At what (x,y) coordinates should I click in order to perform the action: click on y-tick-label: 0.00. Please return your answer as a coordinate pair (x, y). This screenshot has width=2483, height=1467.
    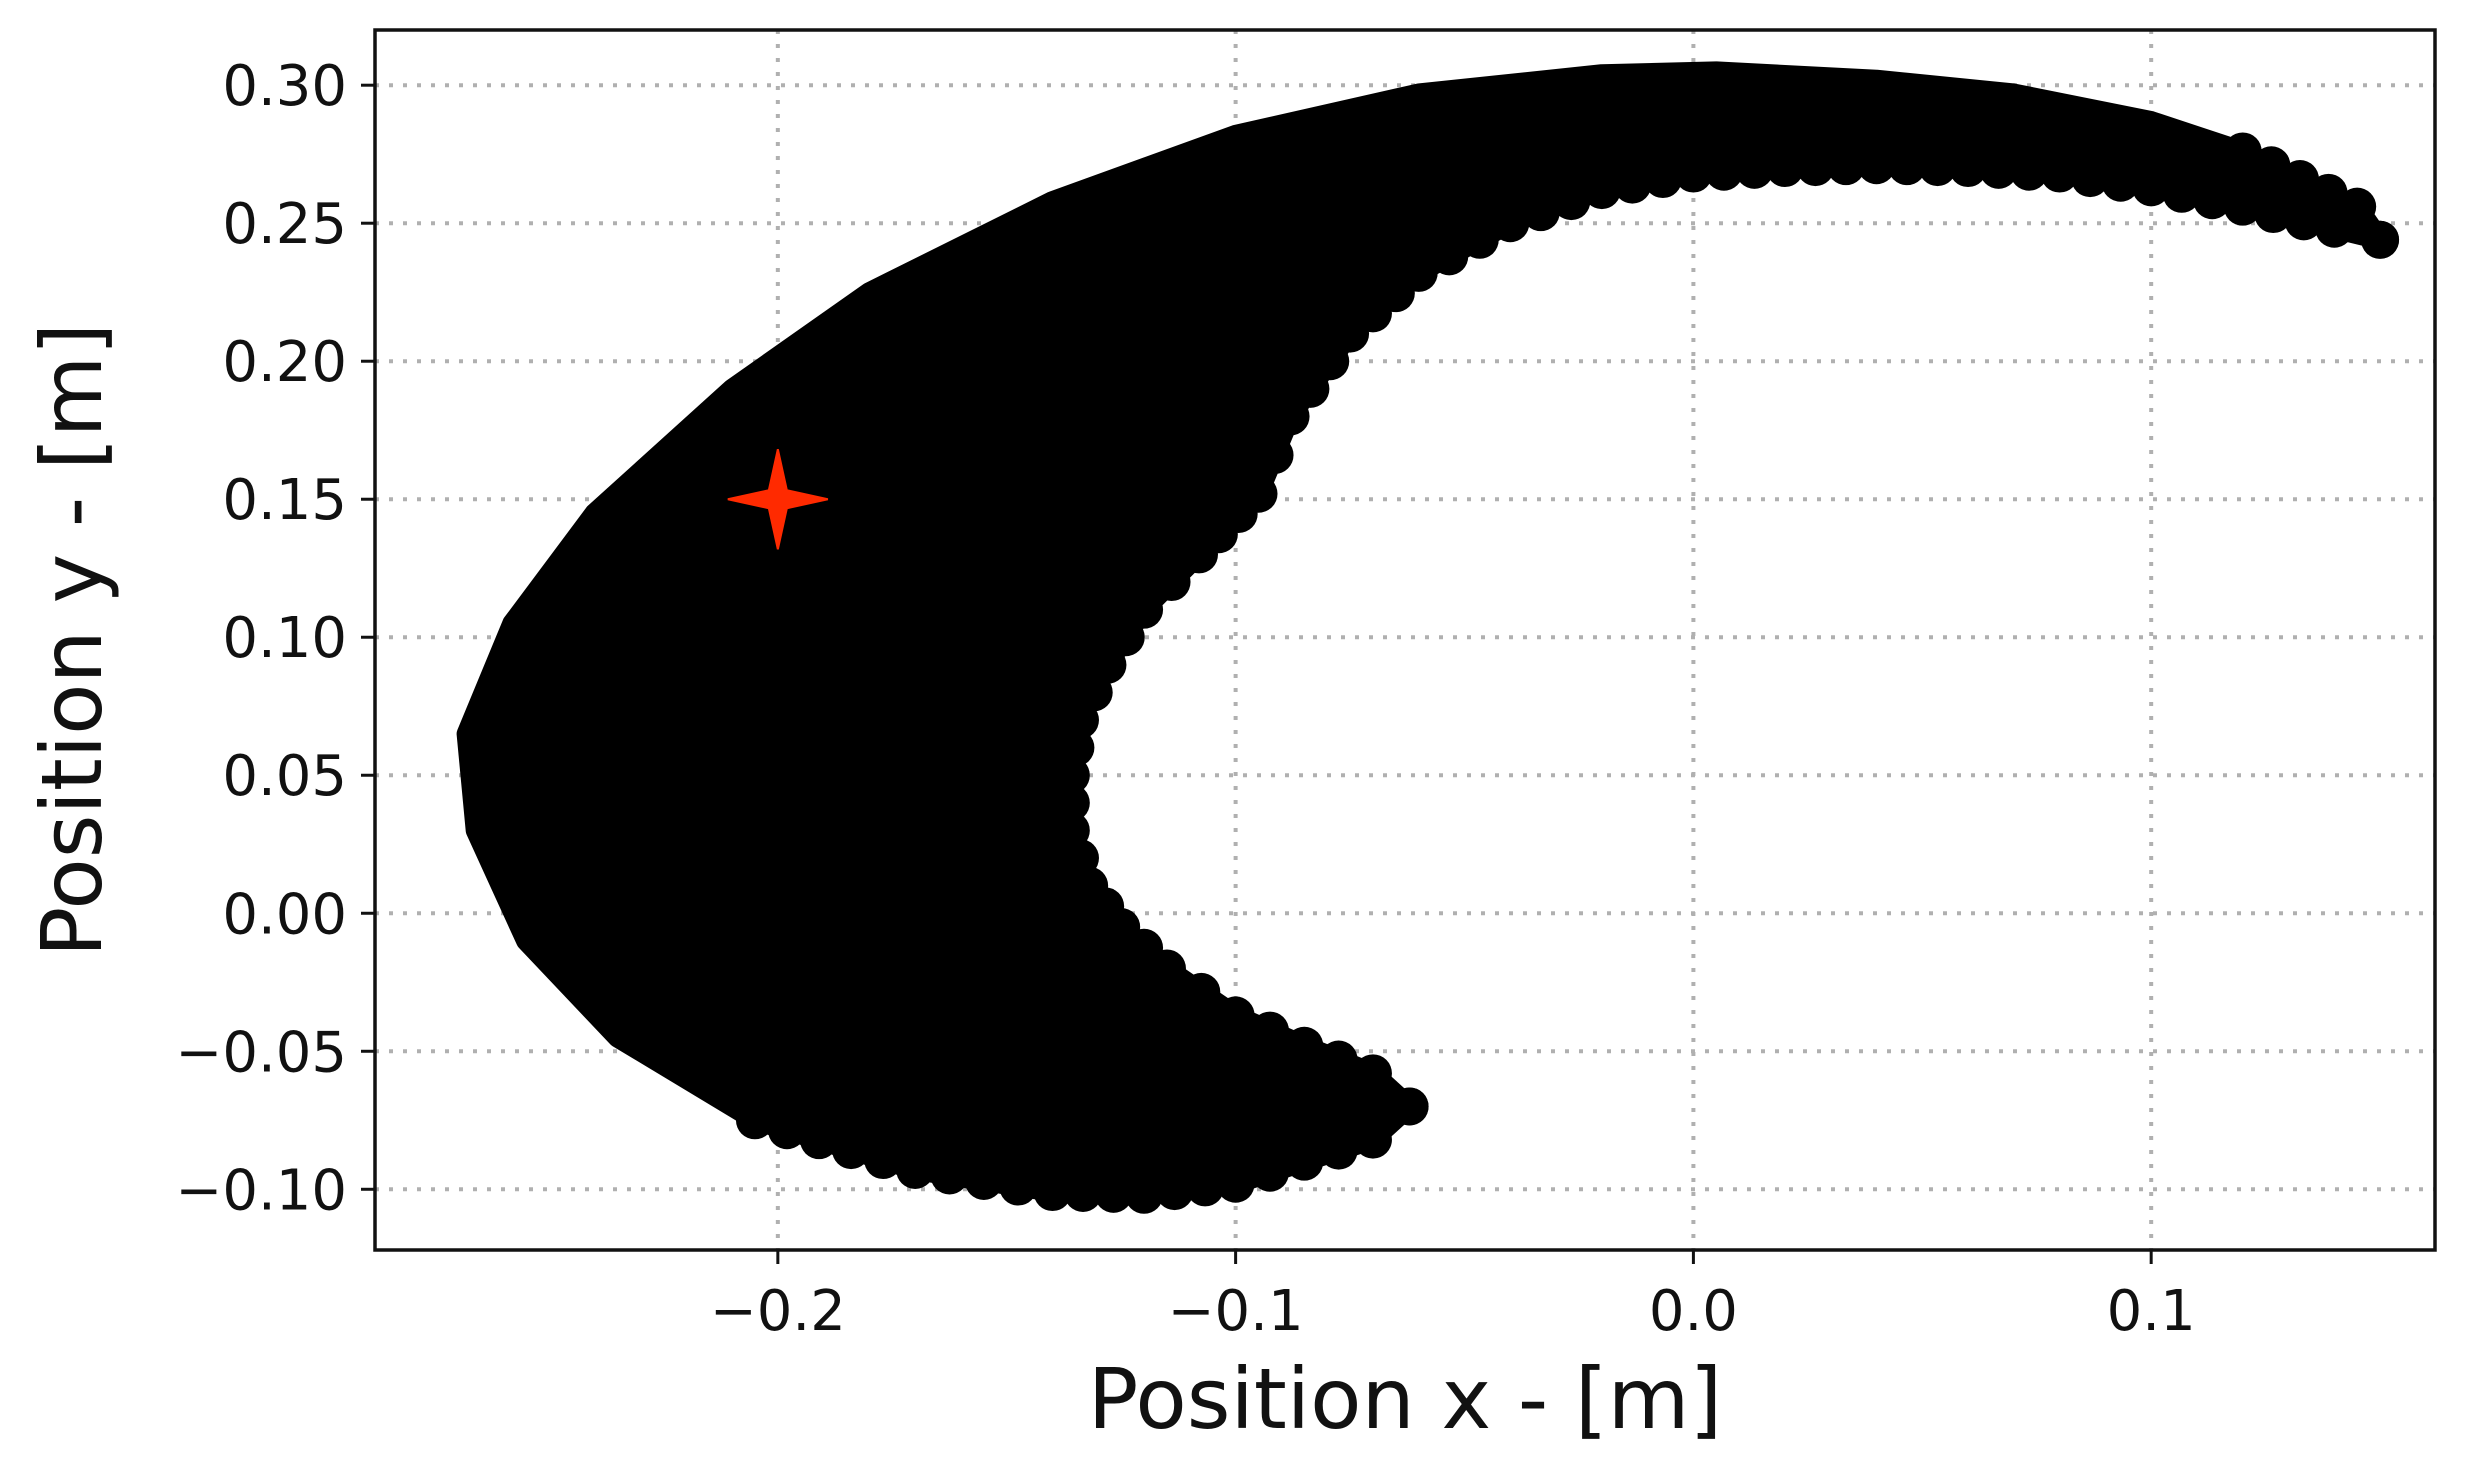
    Looking at the image, I should click on (284, 914).